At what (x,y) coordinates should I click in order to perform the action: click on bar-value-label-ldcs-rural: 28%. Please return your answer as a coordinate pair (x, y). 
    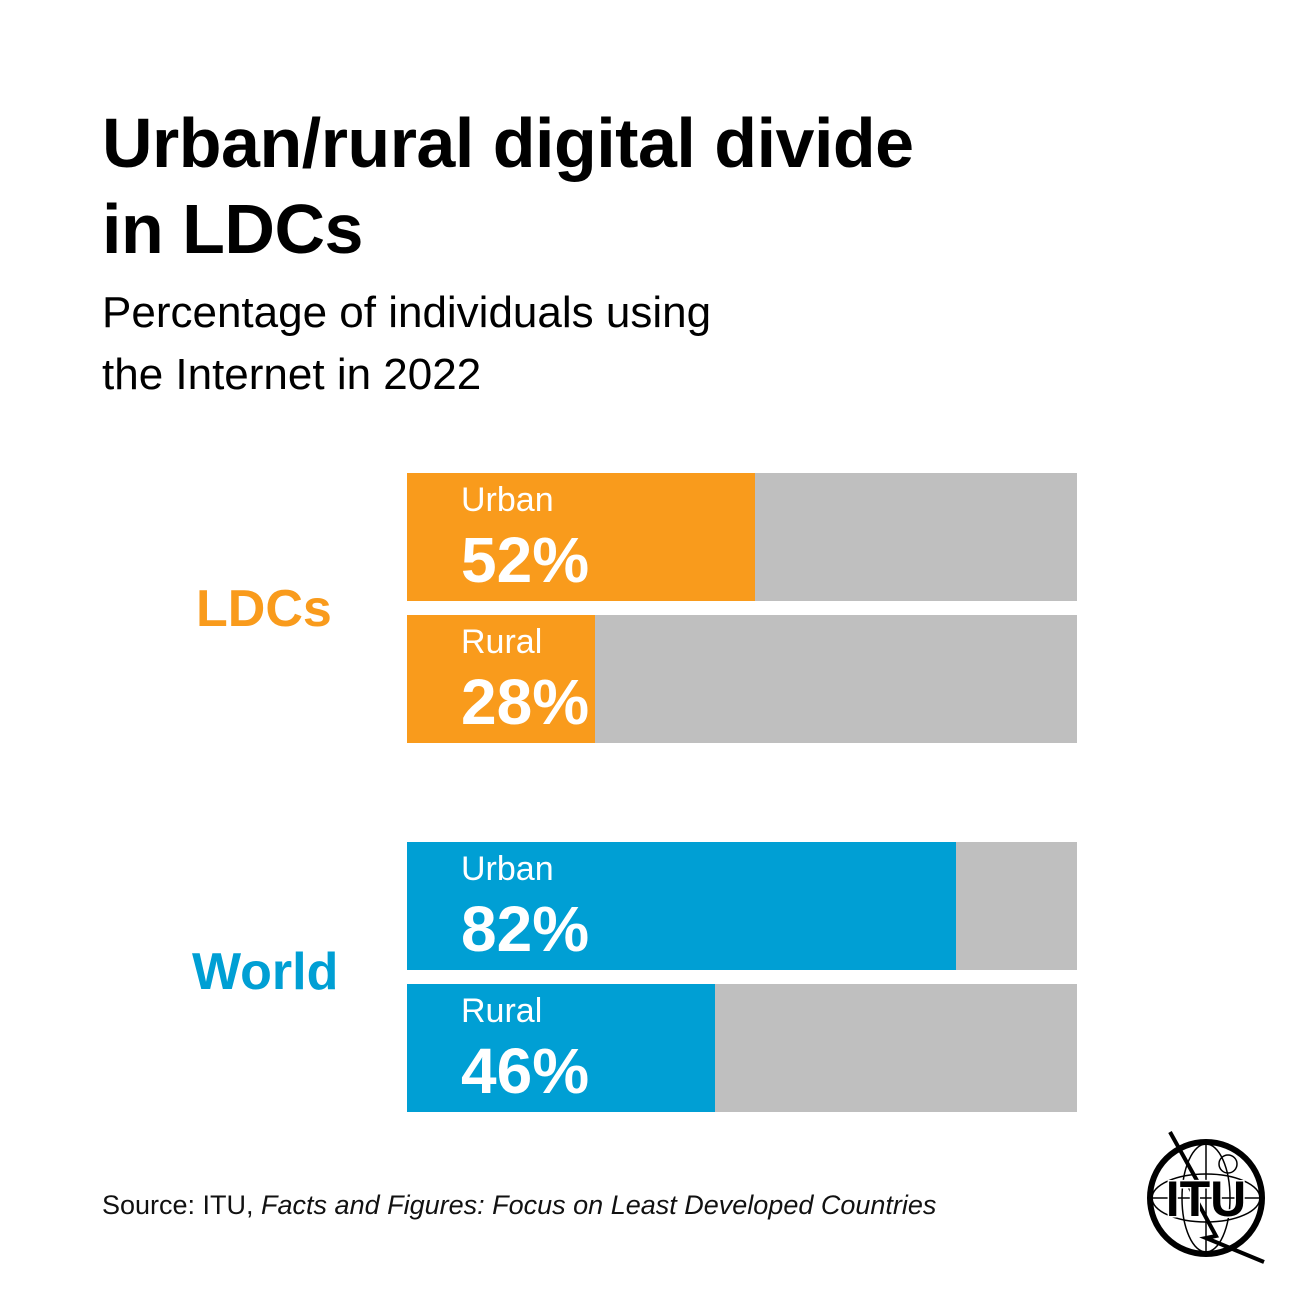
    Looking at the image, I should click on (525, 702).